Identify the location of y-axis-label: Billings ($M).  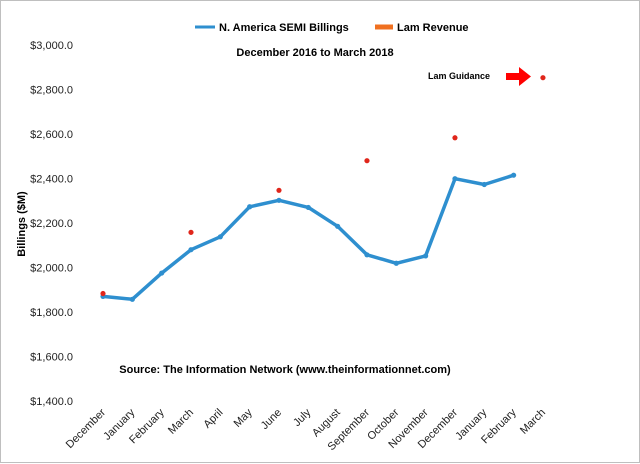
(22, 224).